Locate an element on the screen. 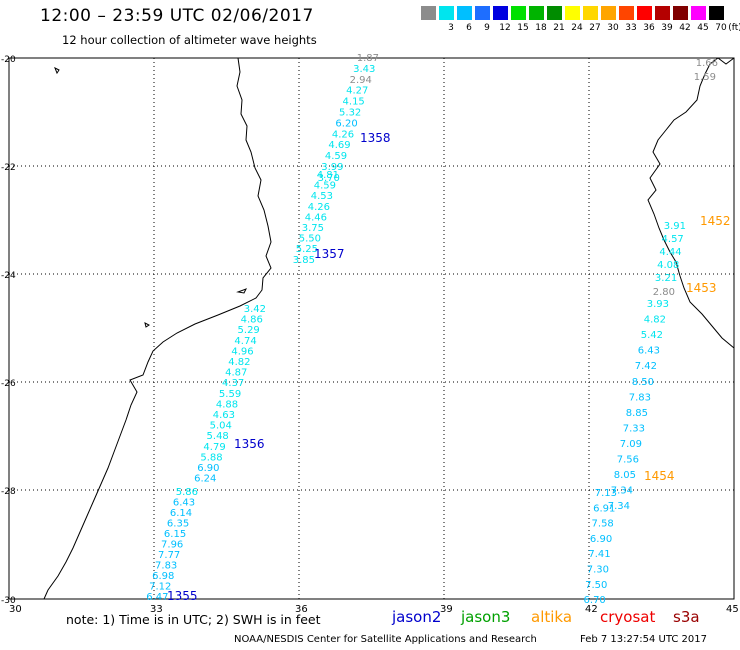  lon-tick-label: 42 is located at coordinates (591, 609).